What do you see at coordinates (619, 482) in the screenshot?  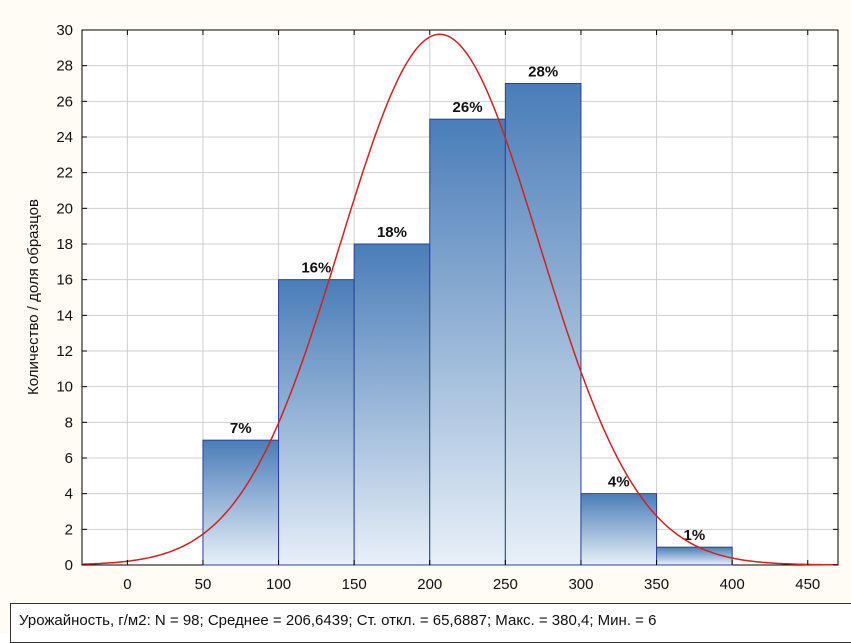 I see `bar-value-label: 4%` at bounding box center [619, 482].